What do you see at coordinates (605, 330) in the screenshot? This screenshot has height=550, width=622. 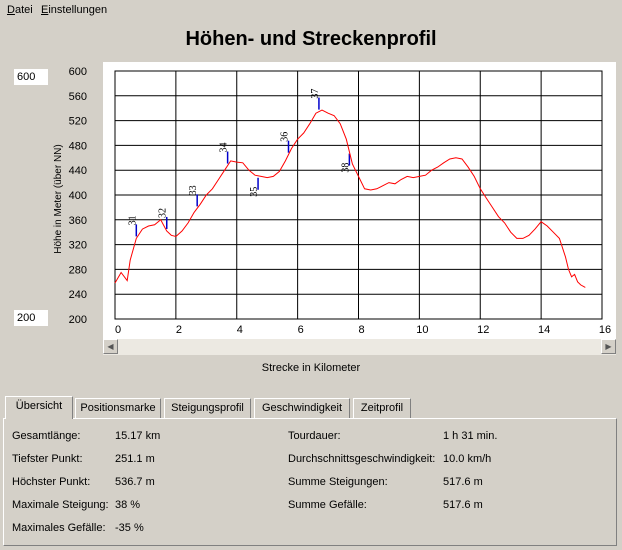 I see `x-tick-label: 16` at bounding box center [605, 330].